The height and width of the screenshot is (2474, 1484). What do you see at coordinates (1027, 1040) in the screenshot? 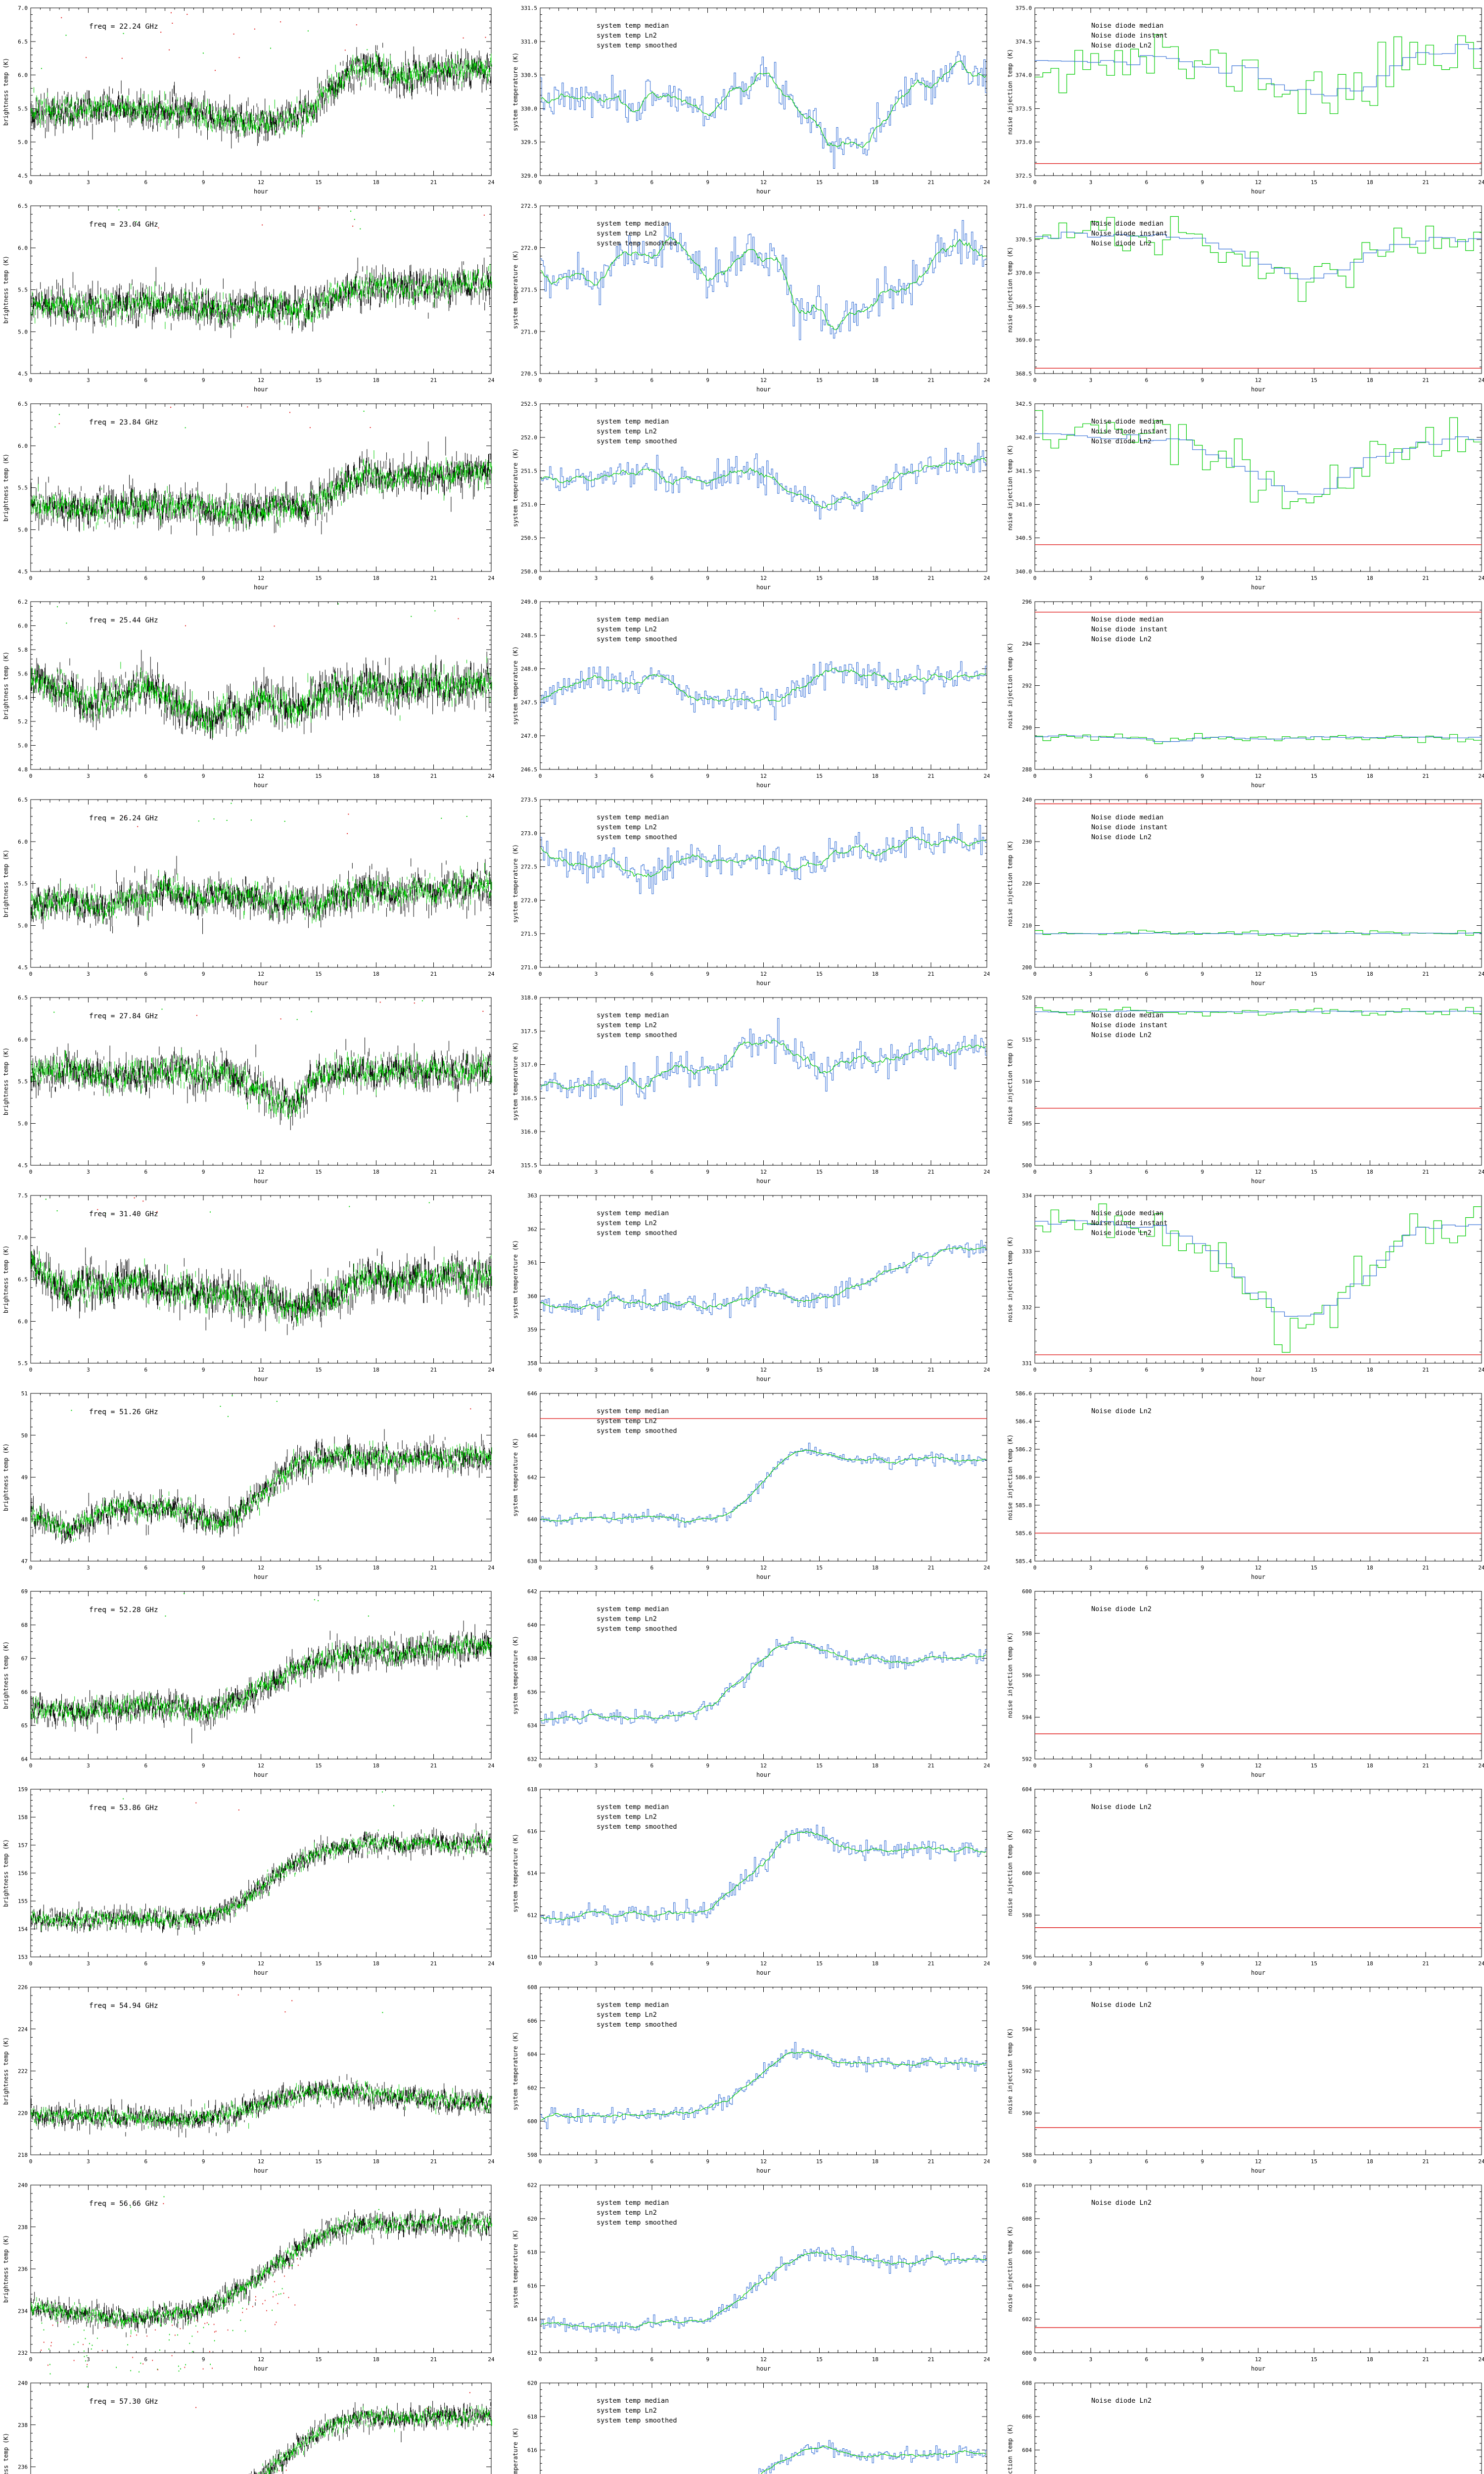
I see `y-tick-label: 515` at bounding box center [1027, 1040].